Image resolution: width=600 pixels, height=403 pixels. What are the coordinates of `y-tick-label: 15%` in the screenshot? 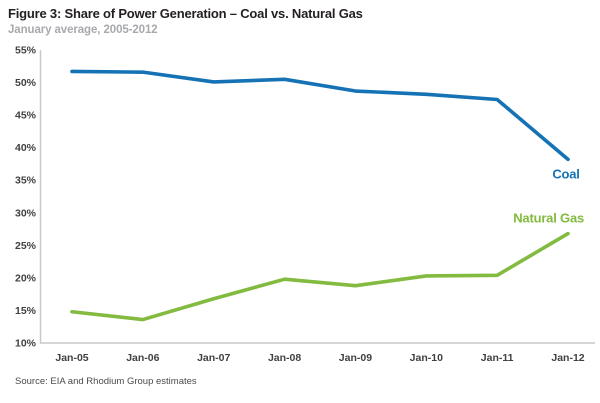 It's located at (26, 311).